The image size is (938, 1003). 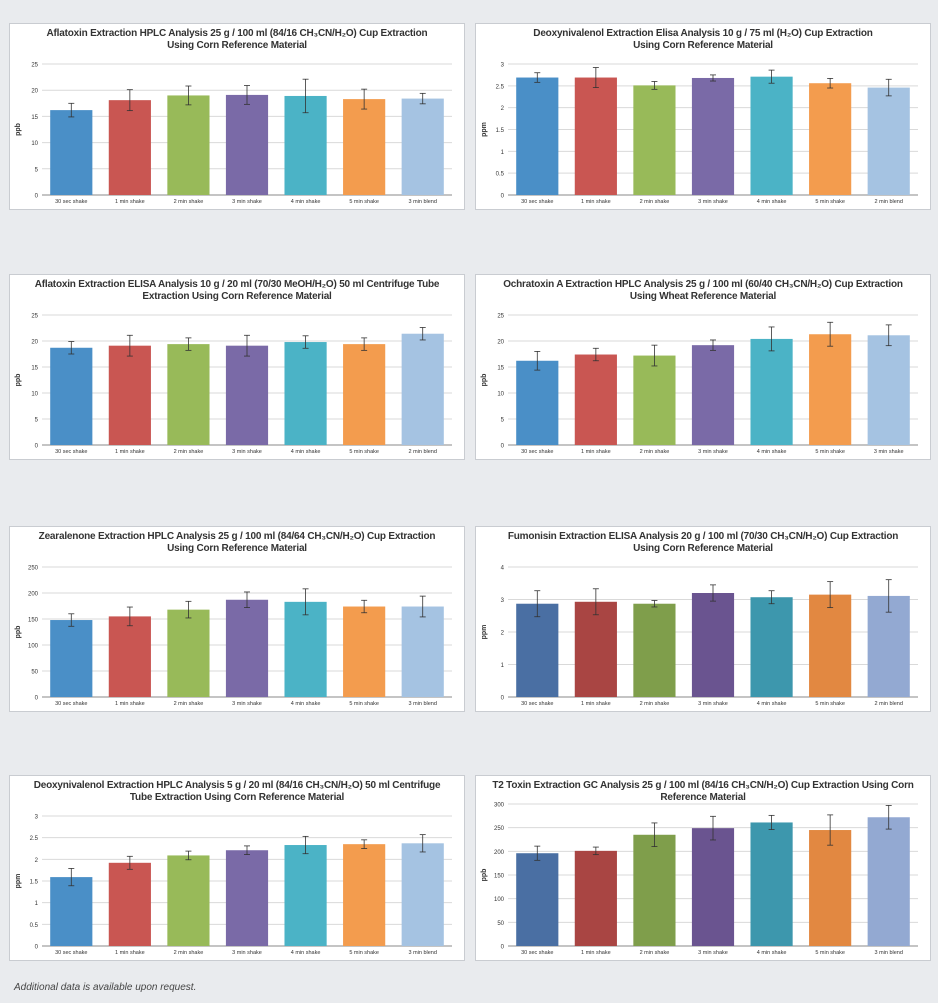 What do you see at coordinates (500, 369) in the screenshot?
I see `y-tick-label: 15` at bounding box center [500, 369].